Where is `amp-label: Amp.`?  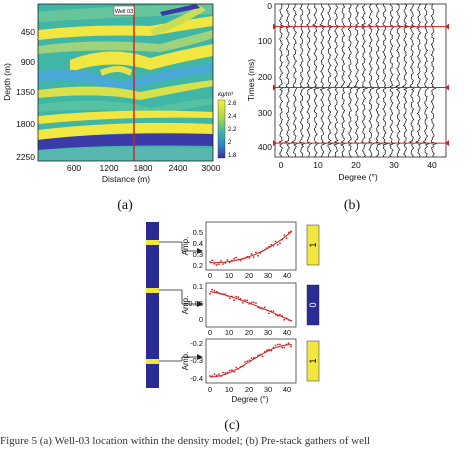 amp-label: Amp. is located at coordinates (185, 305).